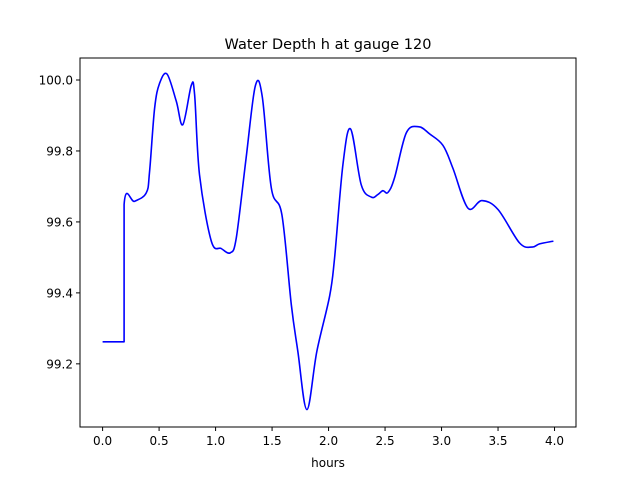 The height and width of the screenshot is (484, 640). What do you see at coordinates (159, 441) in the screenshot?
I see `x-tick-label: 0.5` at bounding box center [159, 441].